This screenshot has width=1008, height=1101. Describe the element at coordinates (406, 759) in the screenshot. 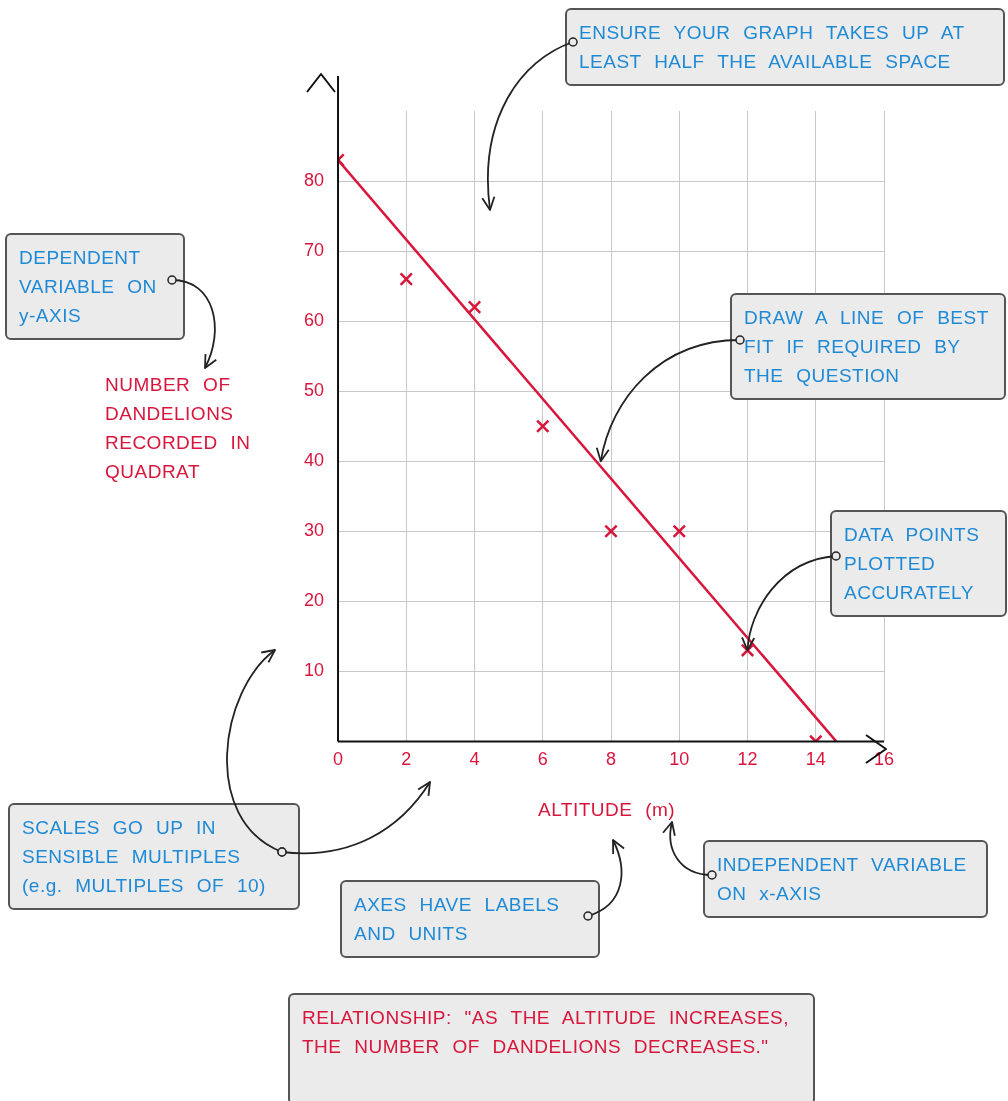

I see `x-tick-label: 2` at that location.